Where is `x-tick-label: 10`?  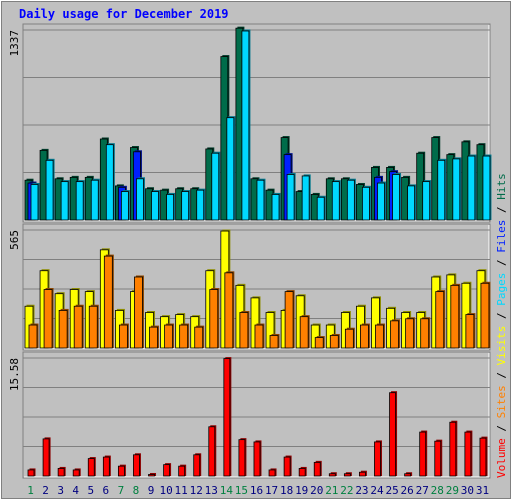 x-tick-label: 10 is located at coordinates (165, 490).